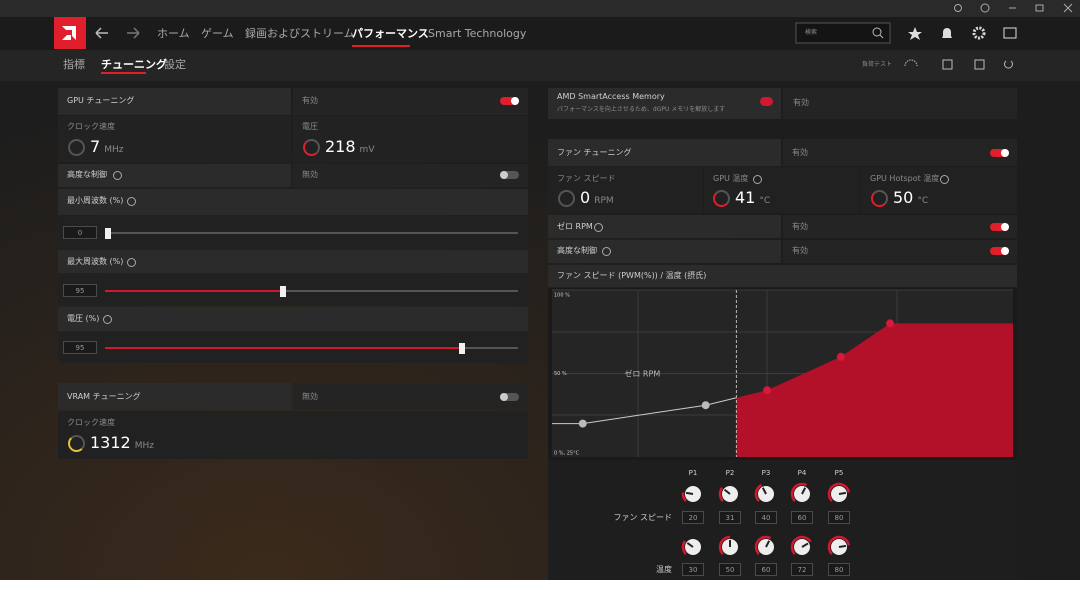 This screenshot has height=607, width=1080. I want to click on reset-icon, so click(1008, 64).